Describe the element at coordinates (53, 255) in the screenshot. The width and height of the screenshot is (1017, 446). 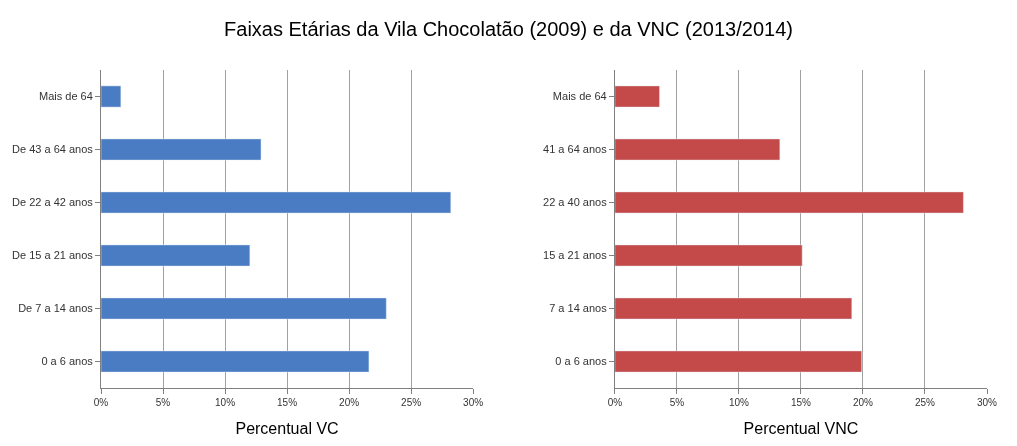
I see `y-tick-label: De 15 a 21 anos` at that location.